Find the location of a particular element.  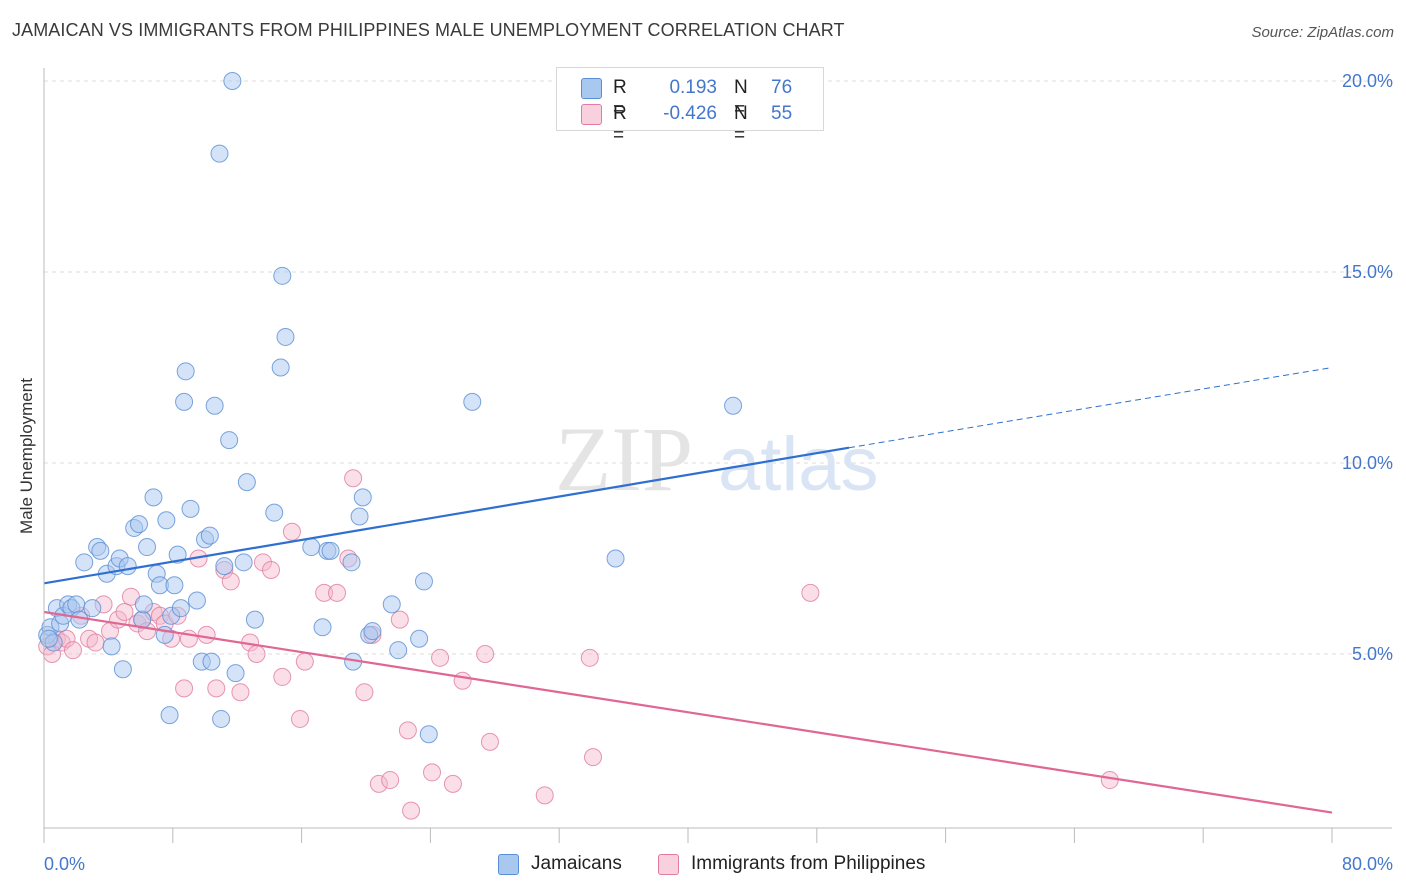

legend-r-value: 0.193 is located at coordinates (693, 87).